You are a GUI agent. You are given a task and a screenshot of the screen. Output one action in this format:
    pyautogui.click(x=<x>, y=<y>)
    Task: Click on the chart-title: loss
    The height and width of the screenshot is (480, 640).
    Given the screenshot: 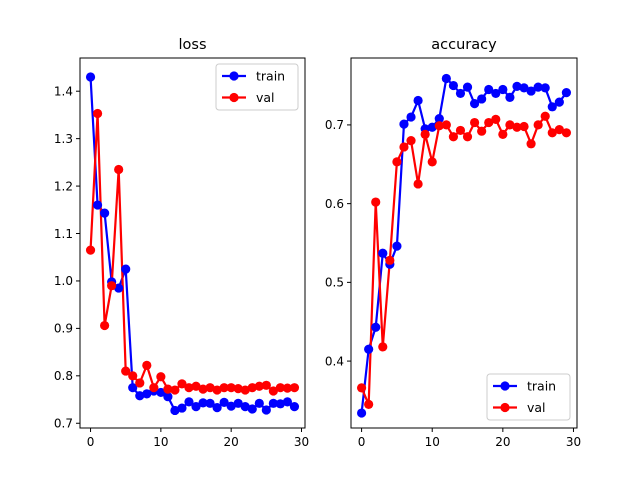 What is the action you would take?
    pyautogui.click(x=192, y=45)
    